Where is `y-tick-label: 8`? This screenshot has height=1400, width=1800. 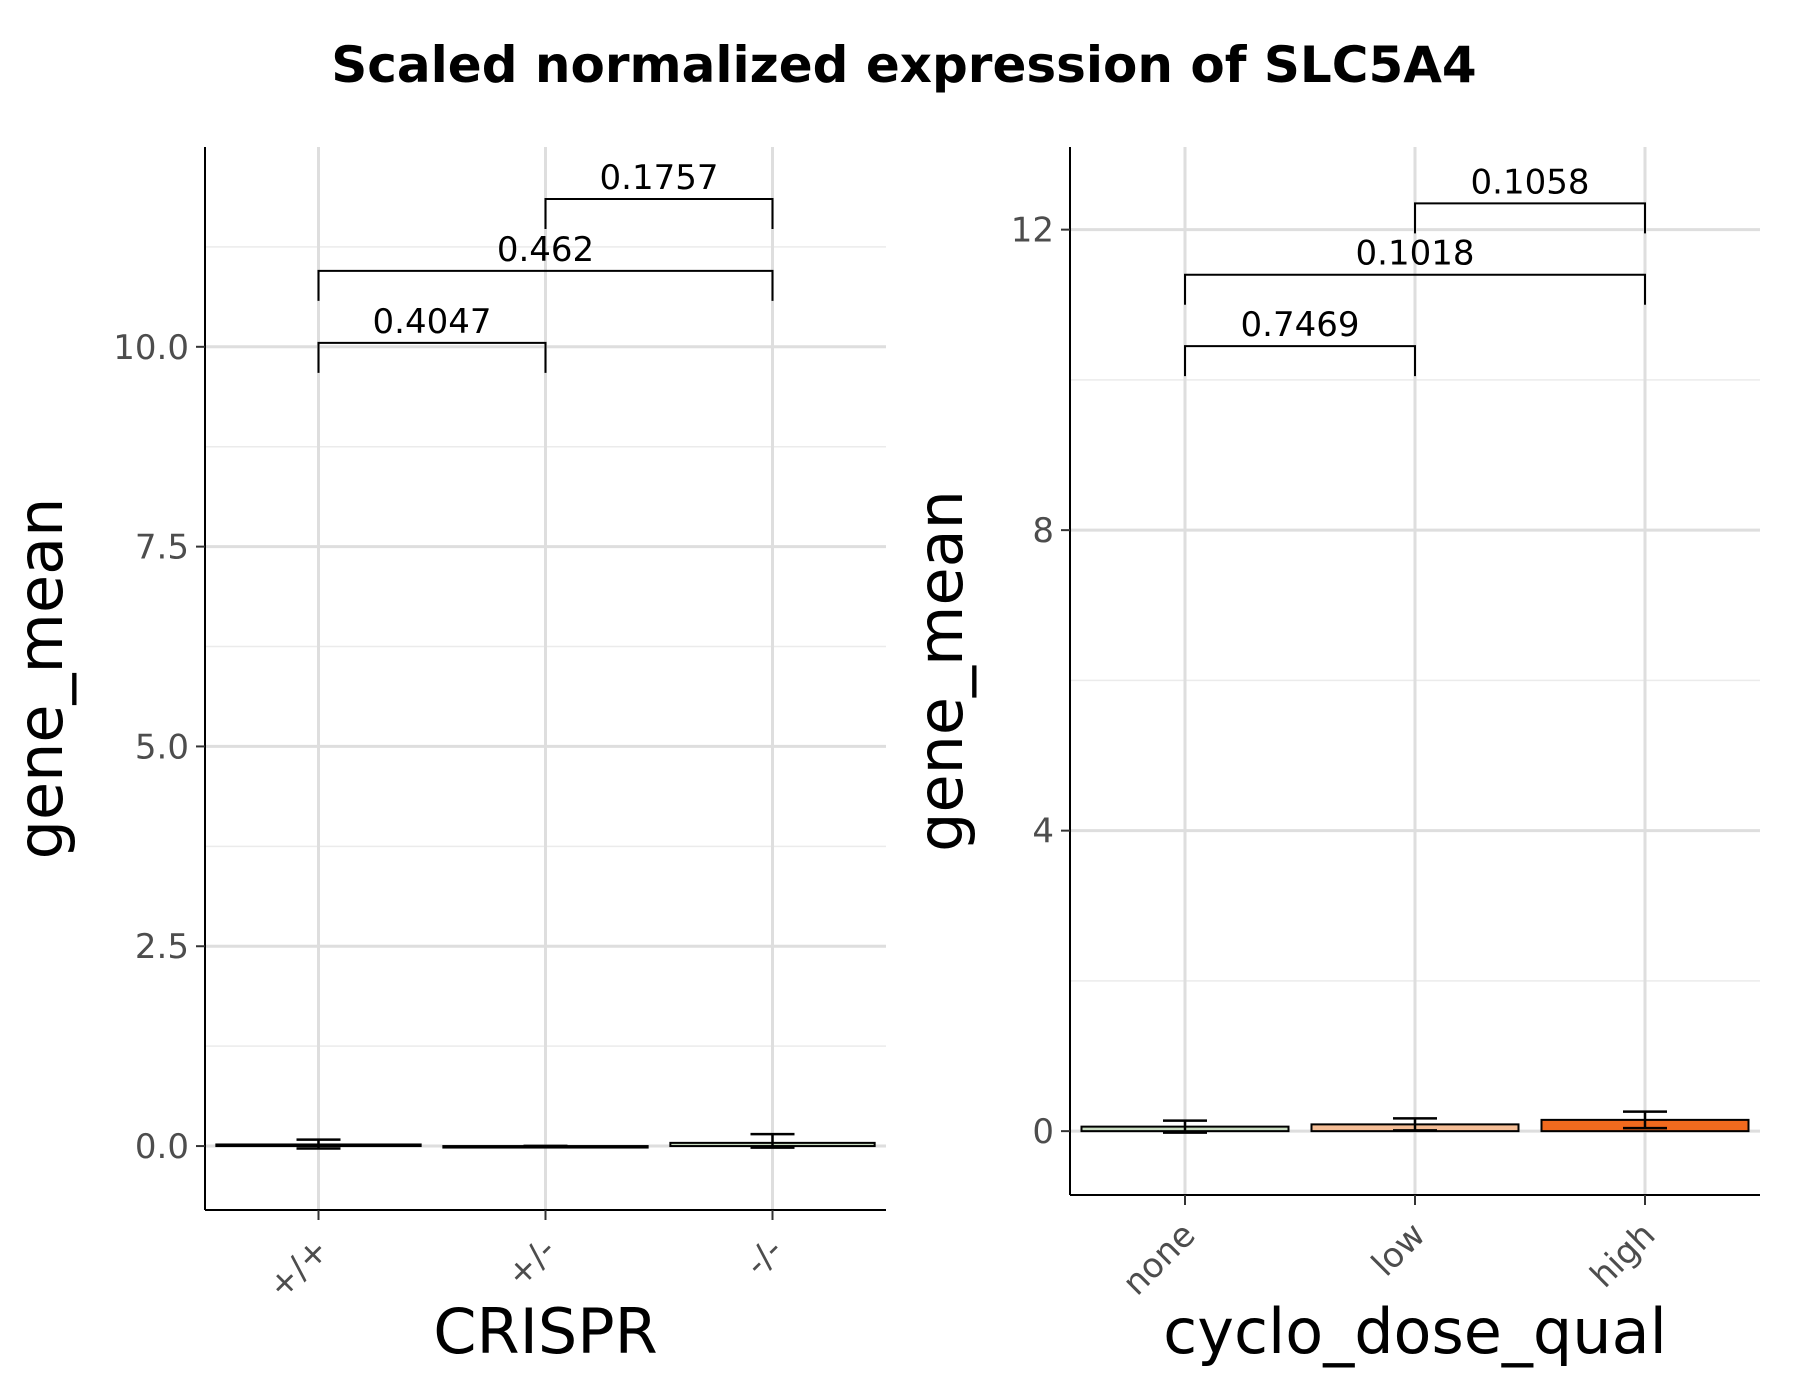 y-tick-label: 8 is located at coordinates (1043, 531).